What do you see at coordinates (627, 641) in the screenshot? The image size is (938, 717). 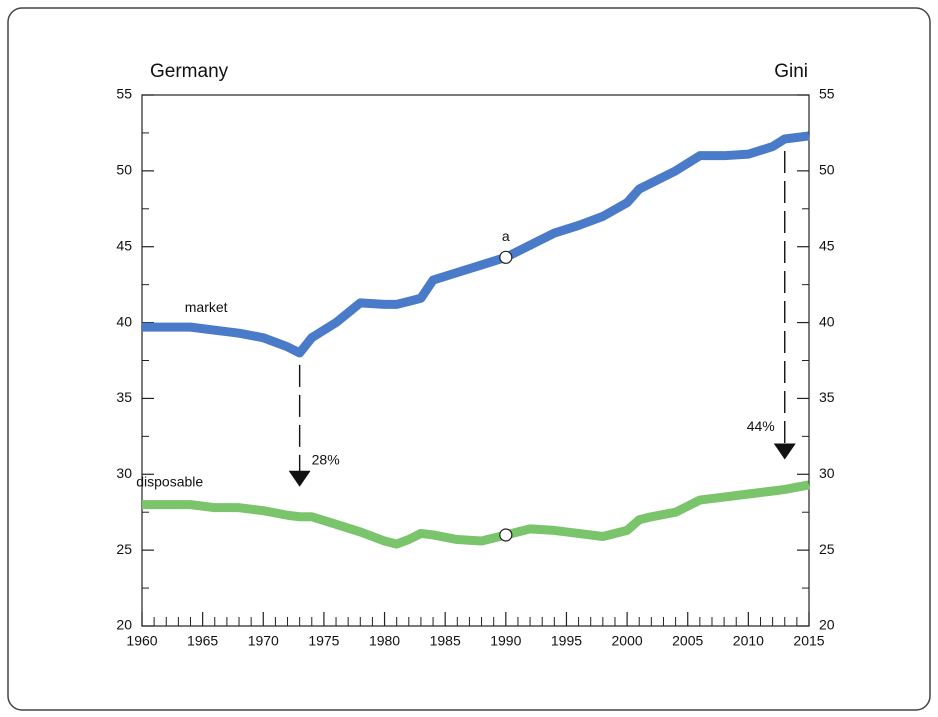 I see `x-tick-label: 2000` at bounding box center [627, 641].